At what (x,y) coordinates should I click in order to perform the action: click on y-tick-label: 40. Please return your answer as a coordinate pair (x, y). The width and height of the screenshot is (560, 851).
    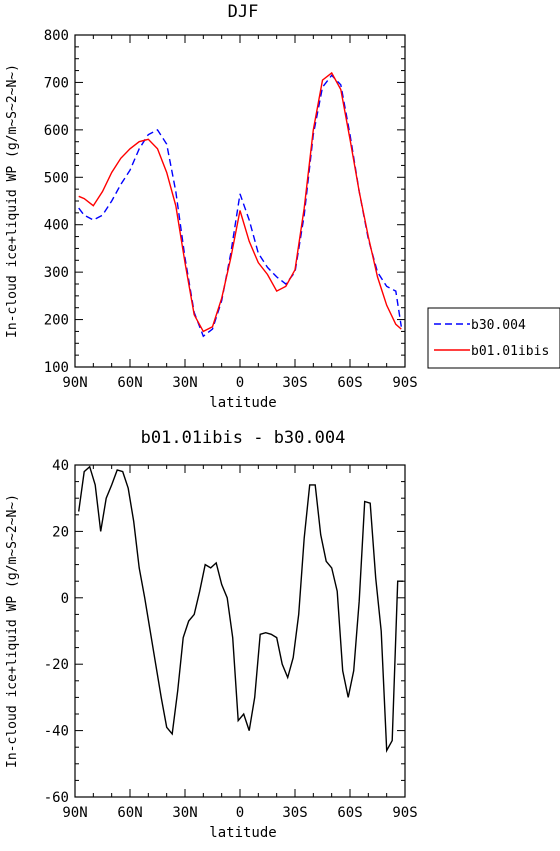
    Looking at the image, I should click on (60, 466).